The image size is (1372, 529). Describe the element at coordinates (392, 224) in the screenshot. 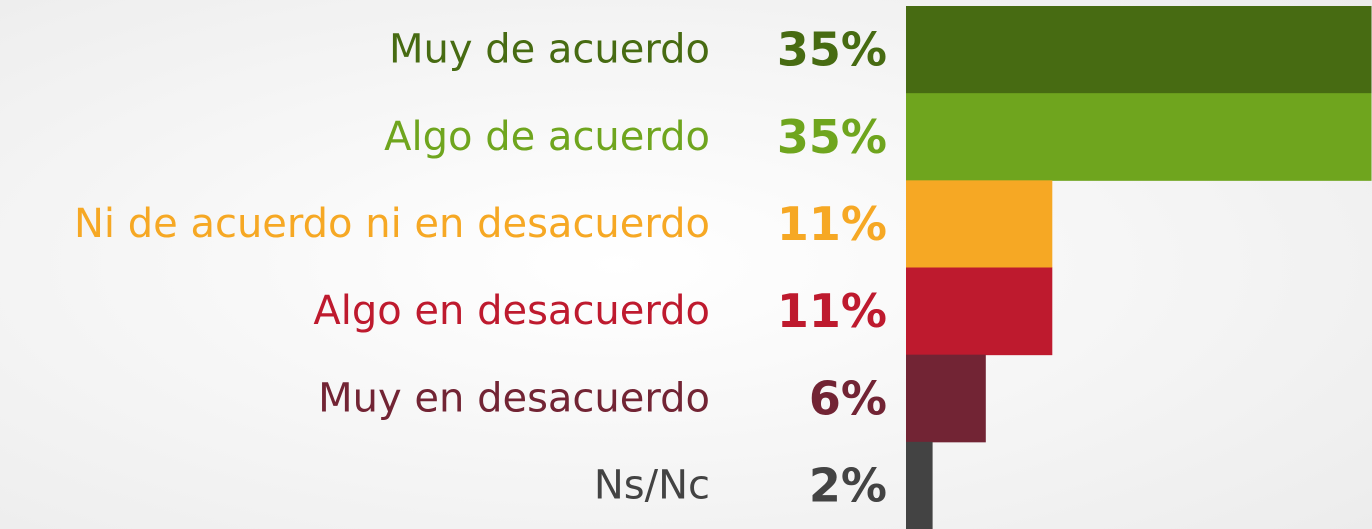

I see `category-label: Ni de acuerdo ni en desacuerdo` at that location.